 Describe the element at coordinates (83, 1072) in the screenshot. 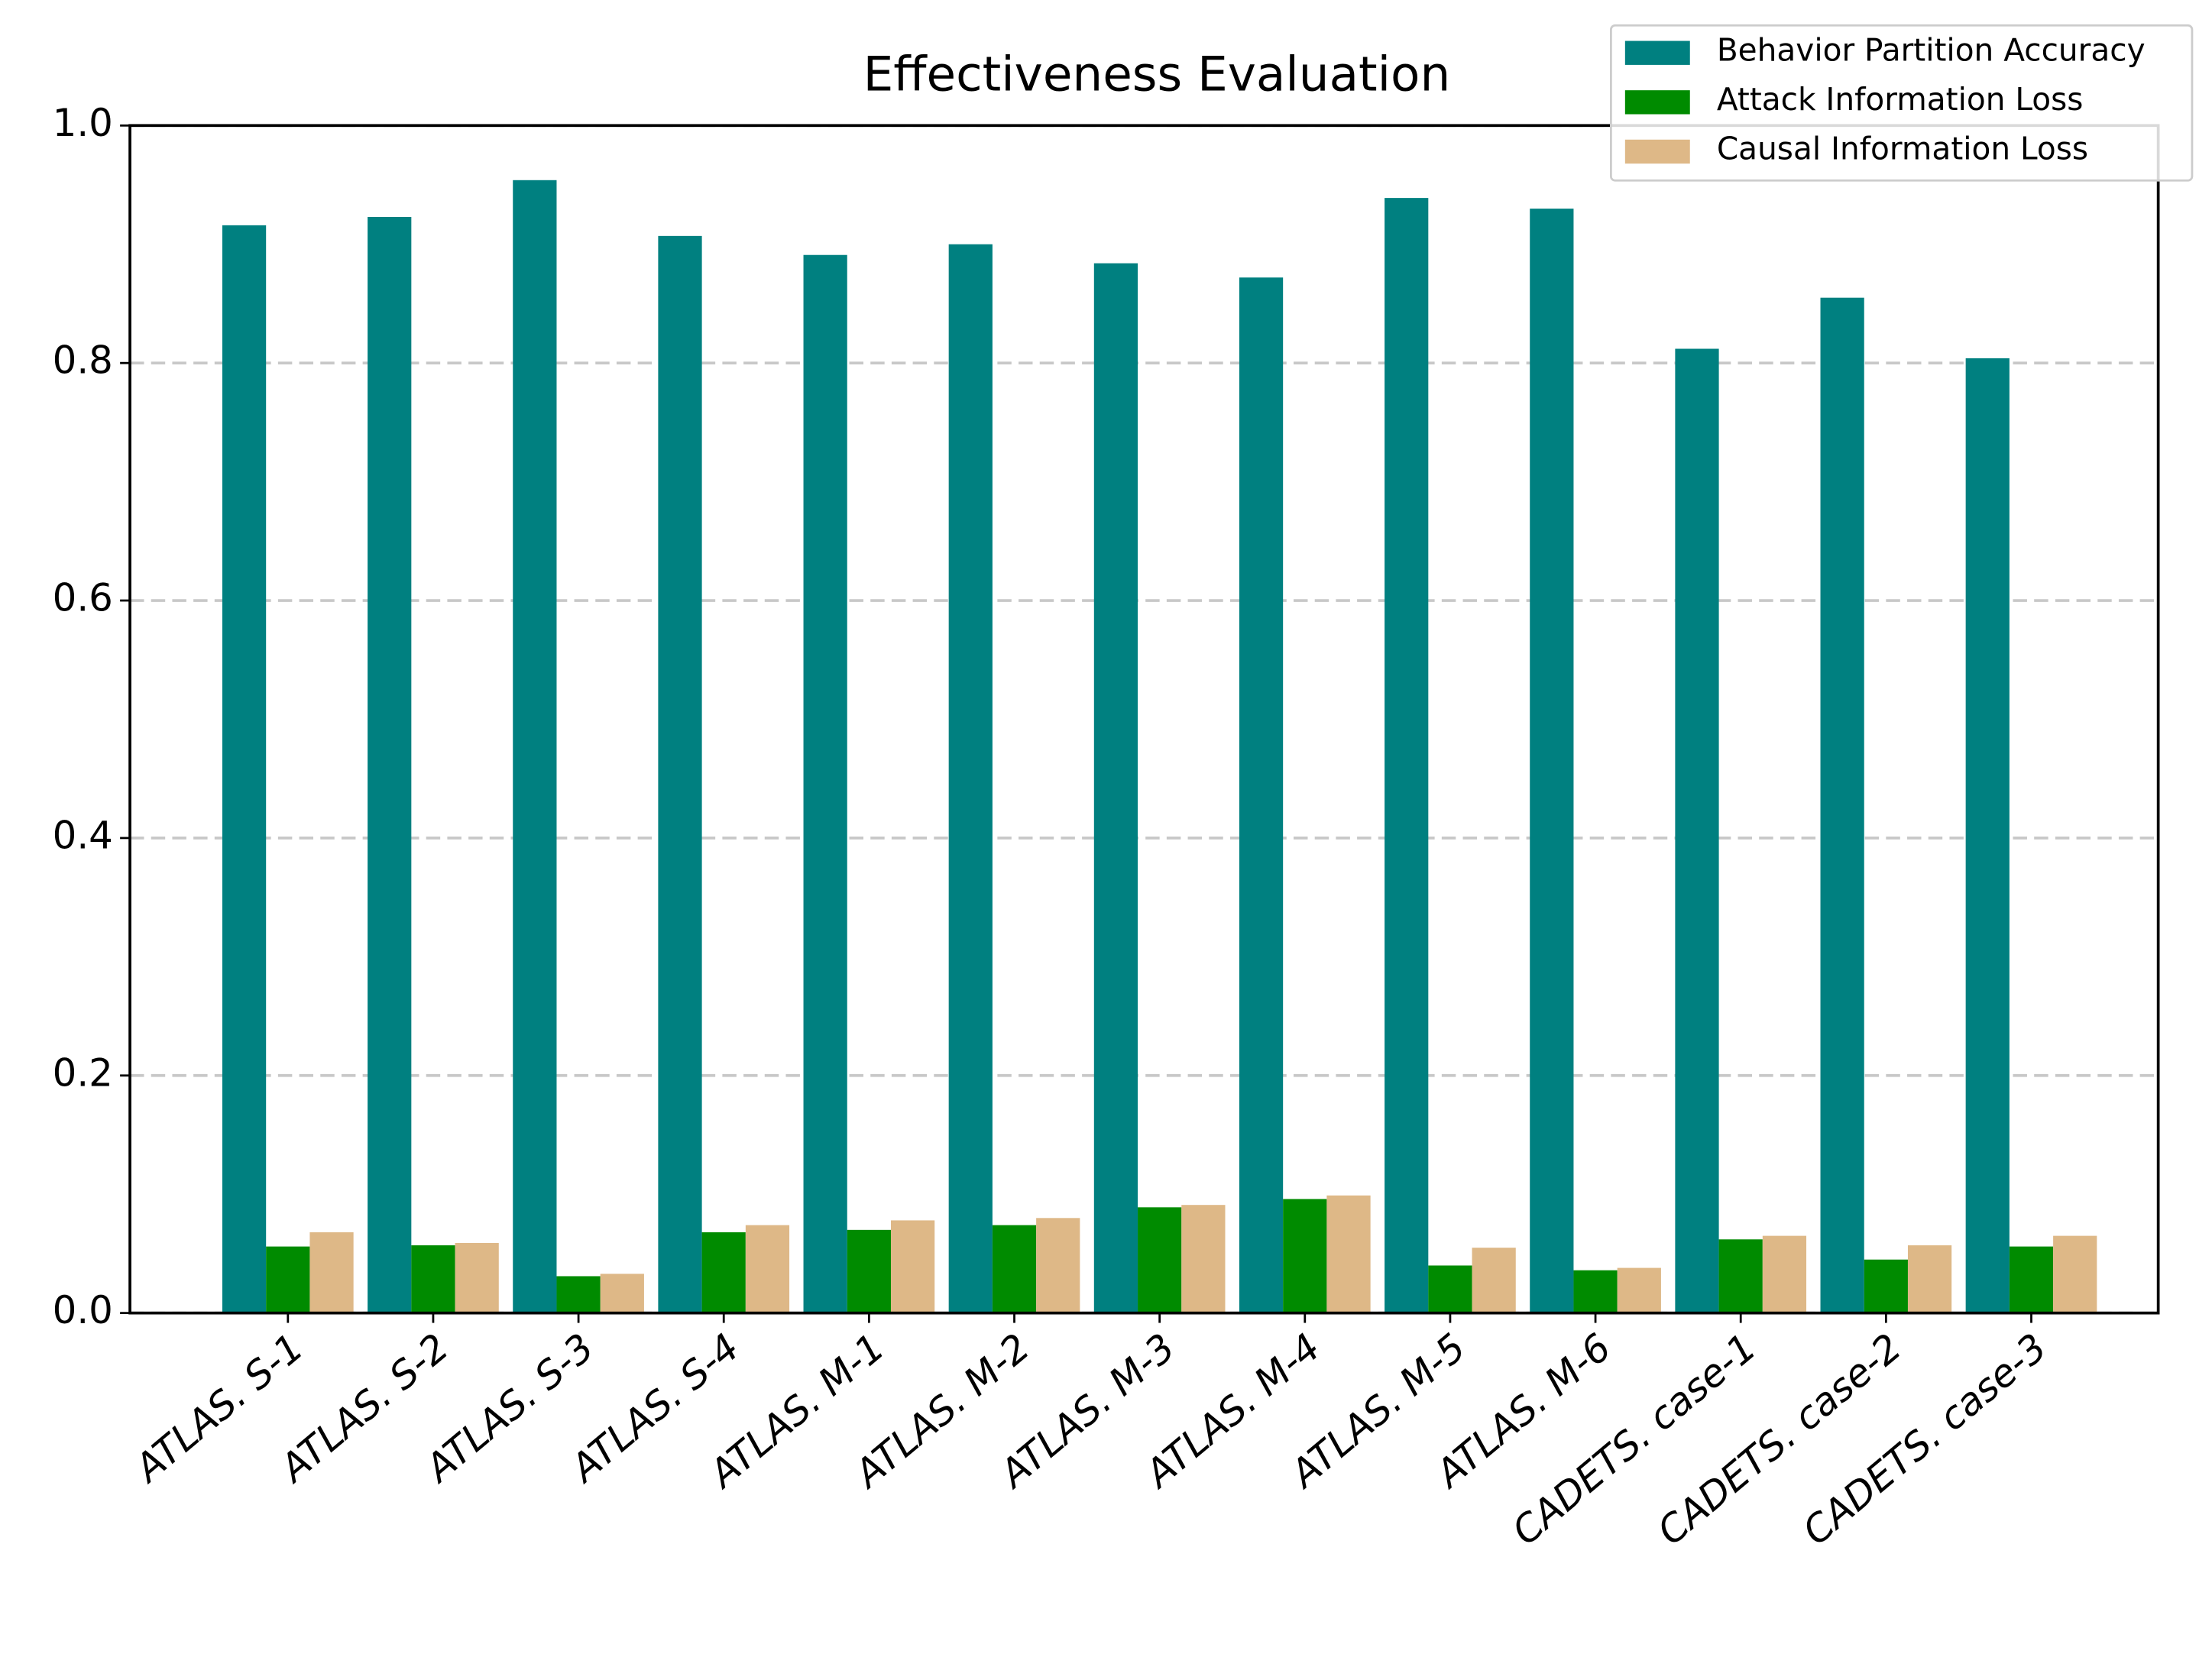

I see `y-tick-label: 0.2` at that location.